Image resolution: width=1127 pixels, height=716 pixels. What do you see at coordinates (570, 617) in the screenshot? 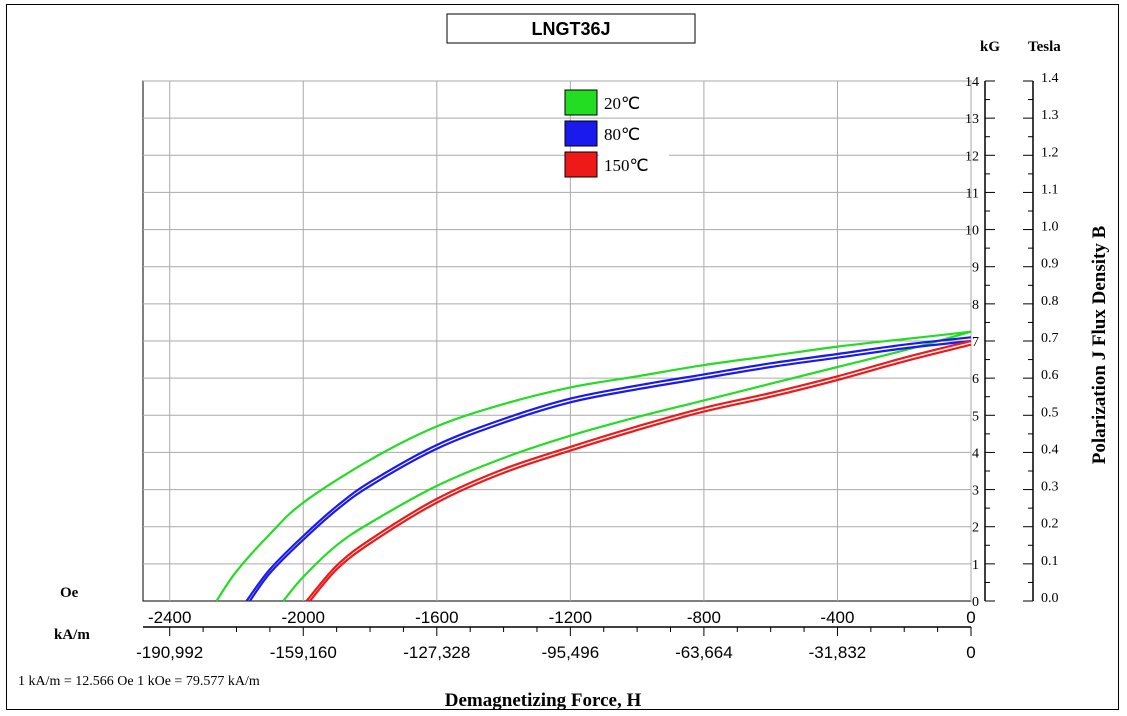
I see `x-tick-label: -1200` at bounding box center [570, 617].